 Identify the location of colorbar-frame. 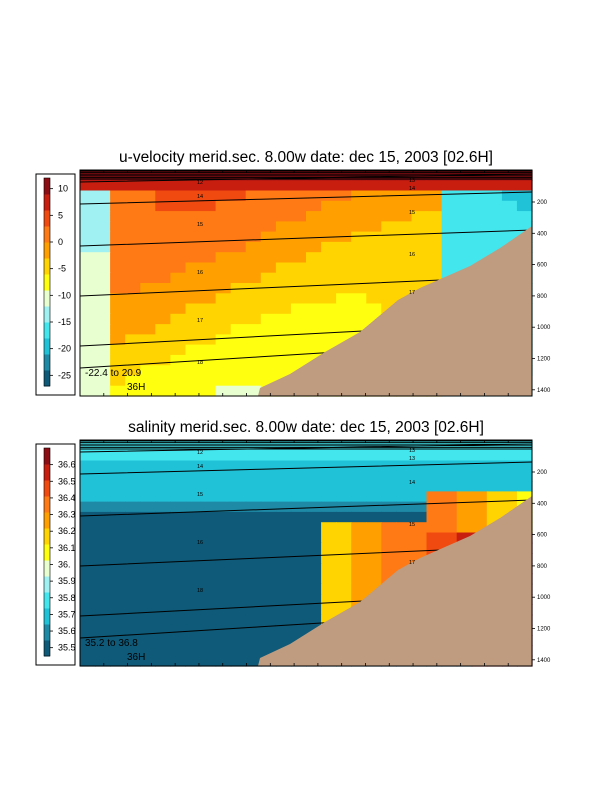
(47, 282).